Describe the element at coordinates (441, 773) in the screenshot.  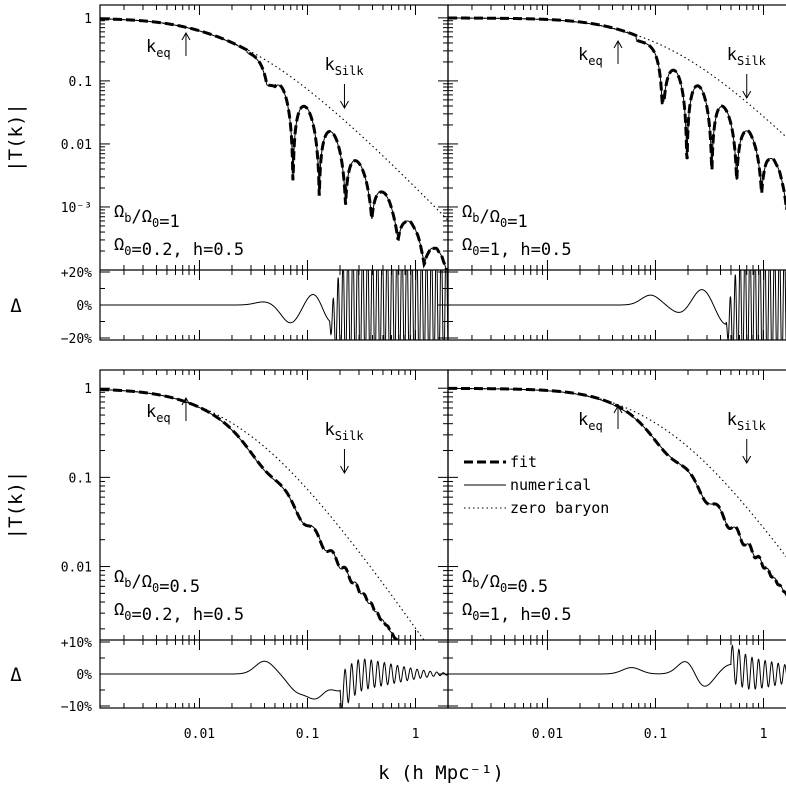
I see `x-axis-label: k (h Mpc⁻¹)` at that location.